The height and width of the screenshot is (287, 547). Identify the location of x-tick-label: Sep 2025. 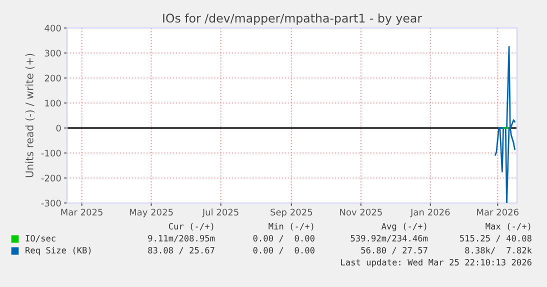
(291, 213).